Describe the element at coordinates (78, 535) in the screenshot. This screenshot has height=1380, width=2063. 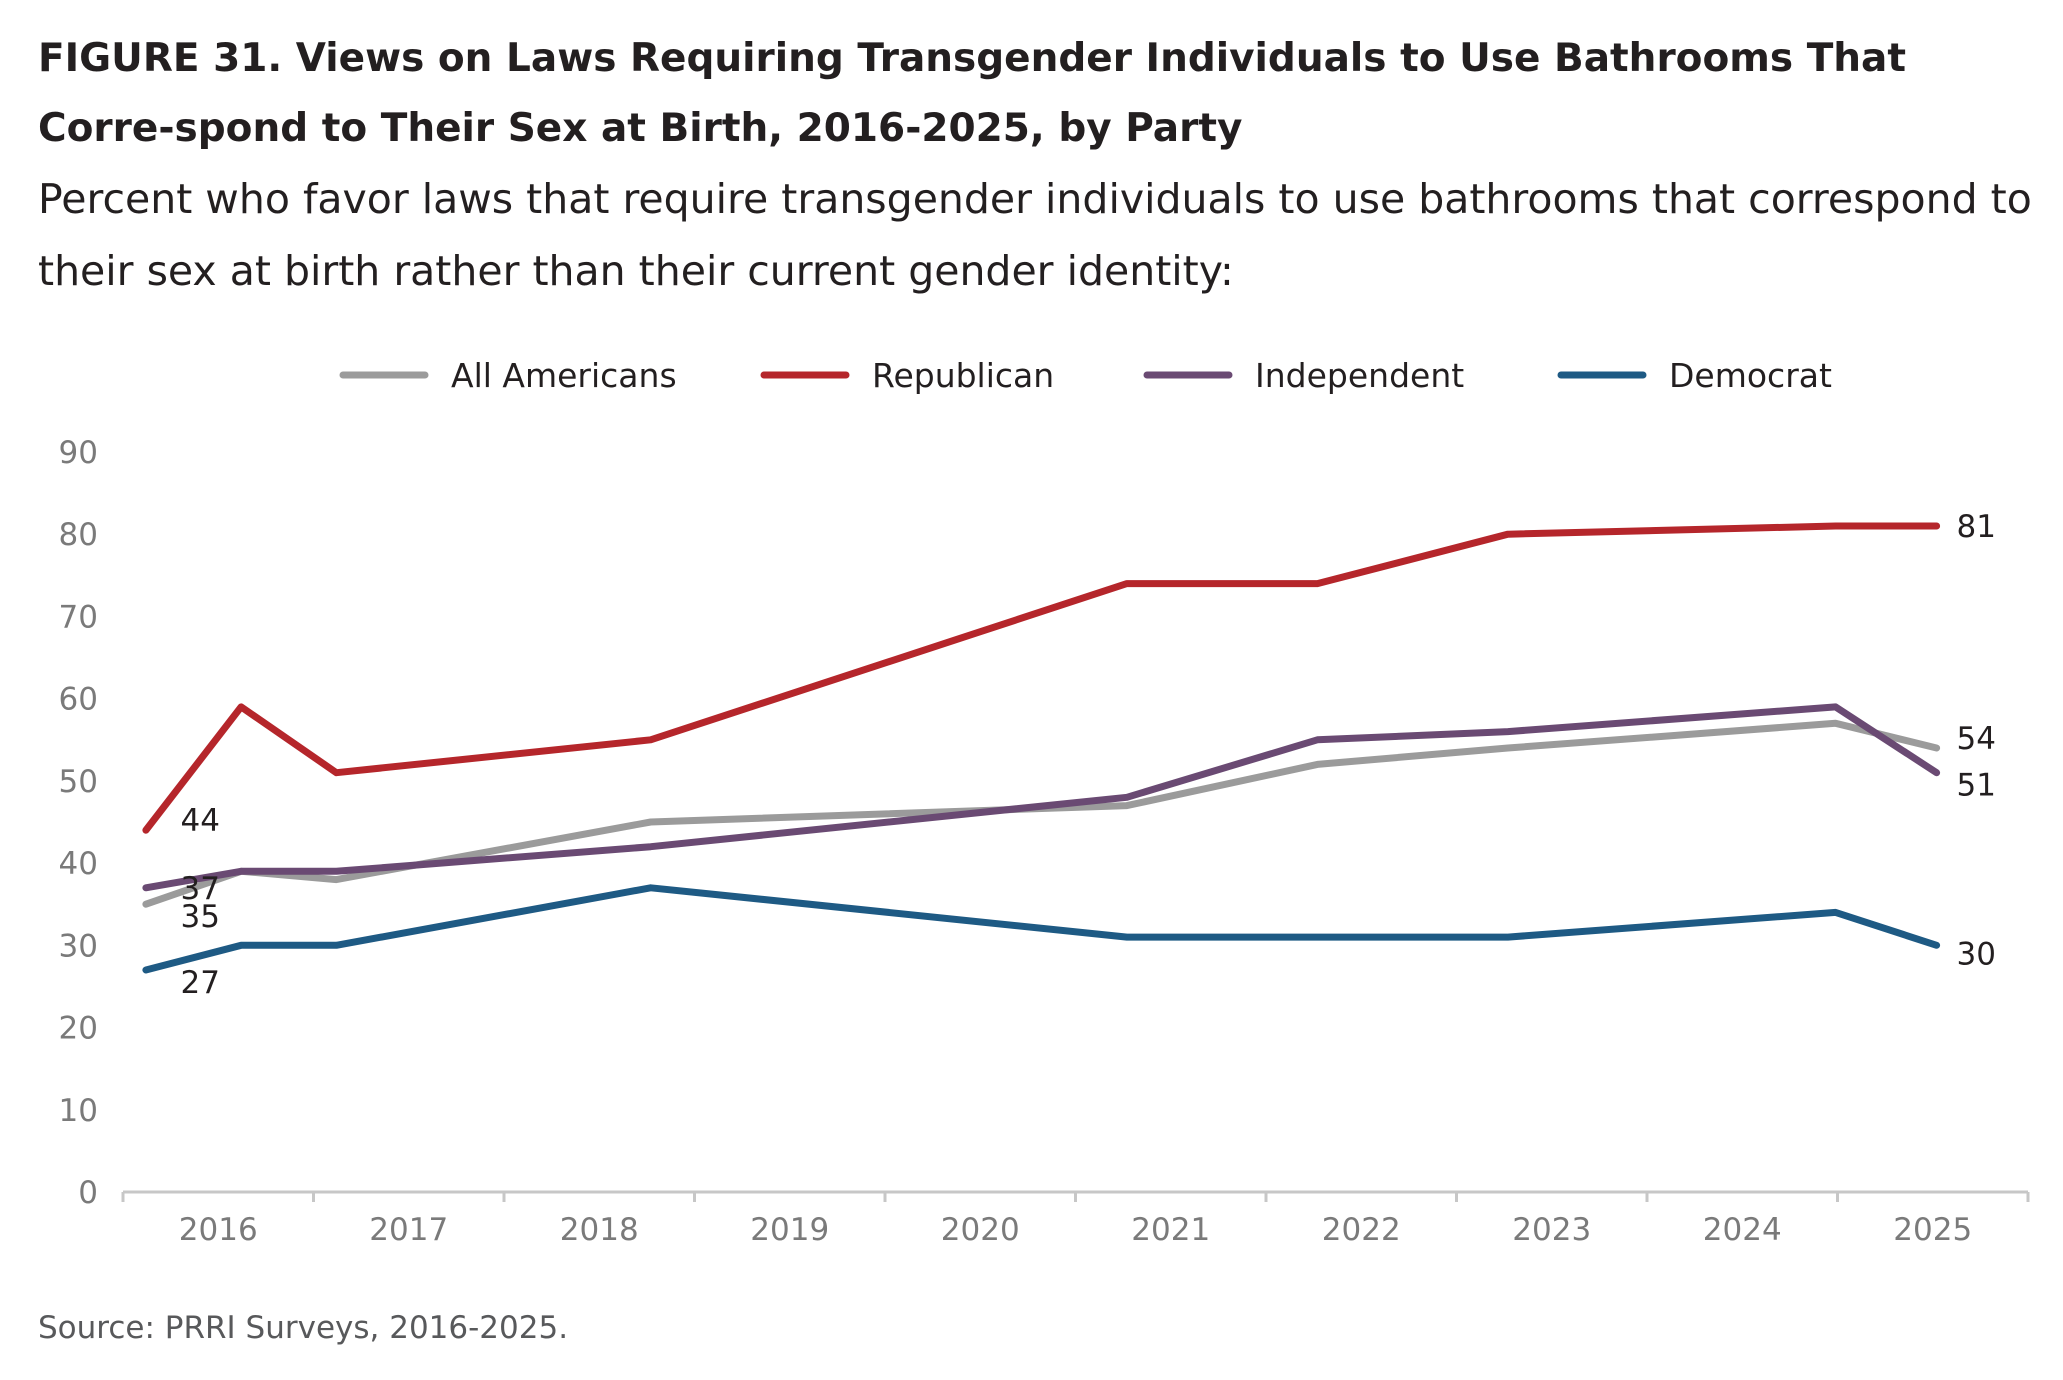
I see `y-tick-label: 80` at that location.